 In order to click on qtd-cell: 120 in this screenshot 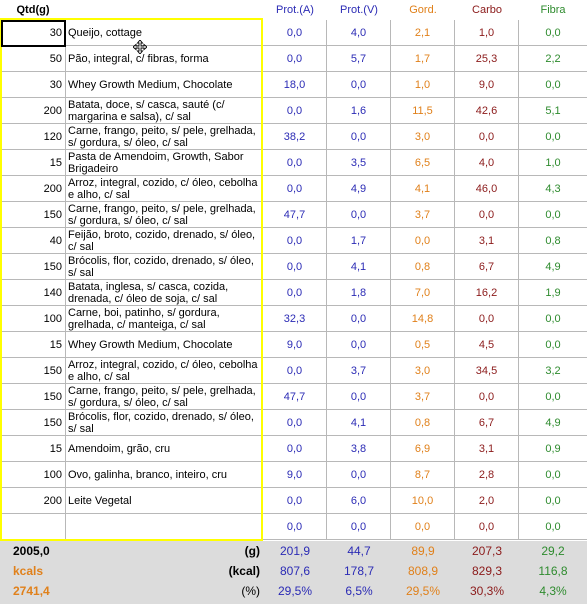, I will do `click(33, 137)`.